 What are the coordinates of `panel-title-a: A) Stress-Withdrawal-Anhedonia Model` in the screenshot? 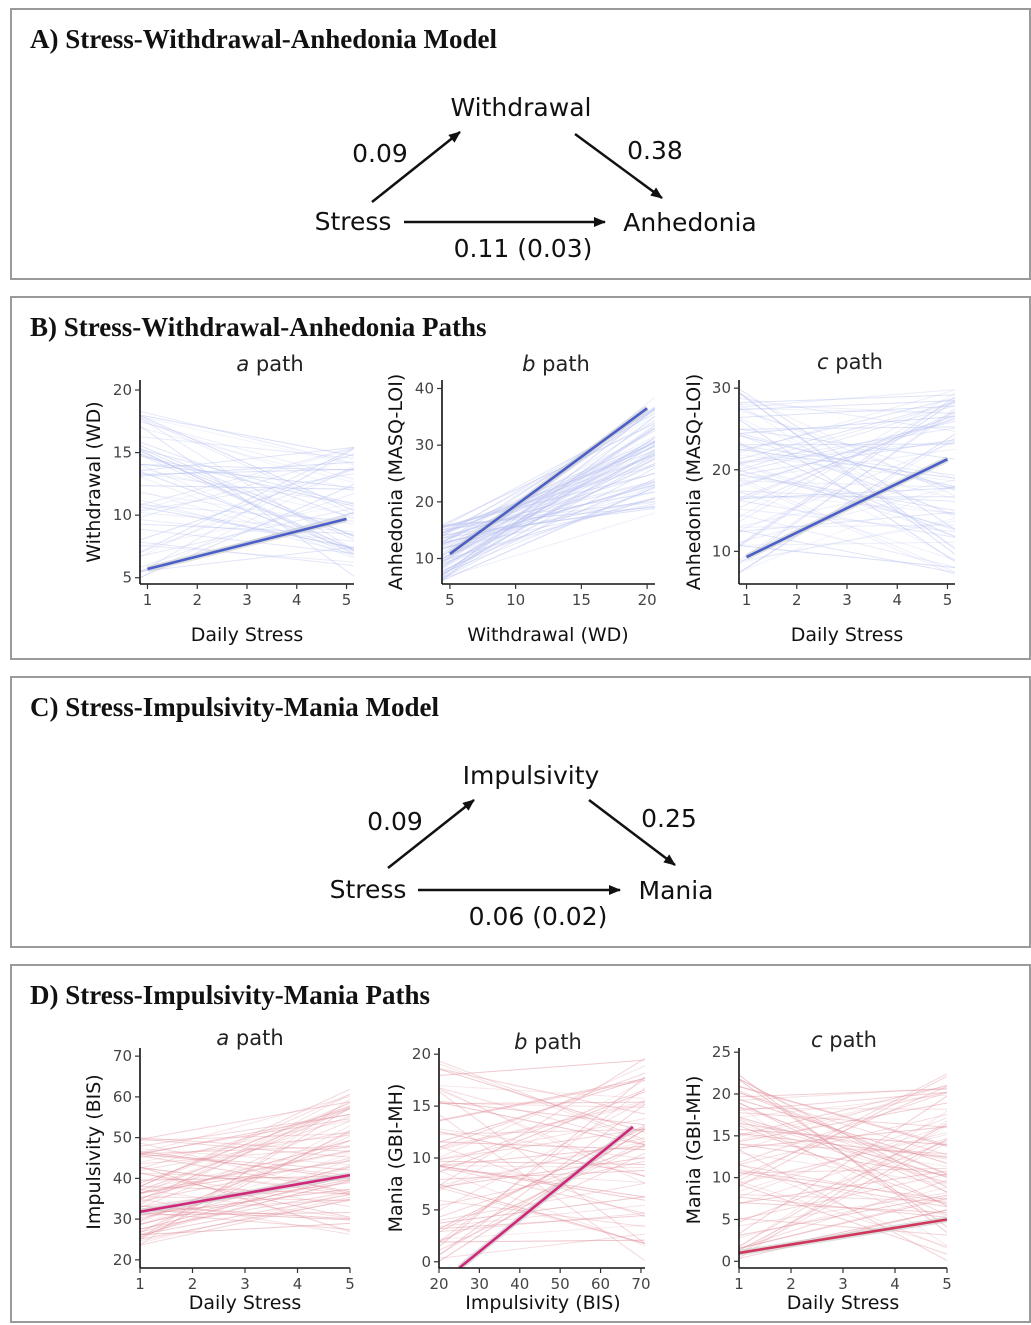 It's located at (263, 39).